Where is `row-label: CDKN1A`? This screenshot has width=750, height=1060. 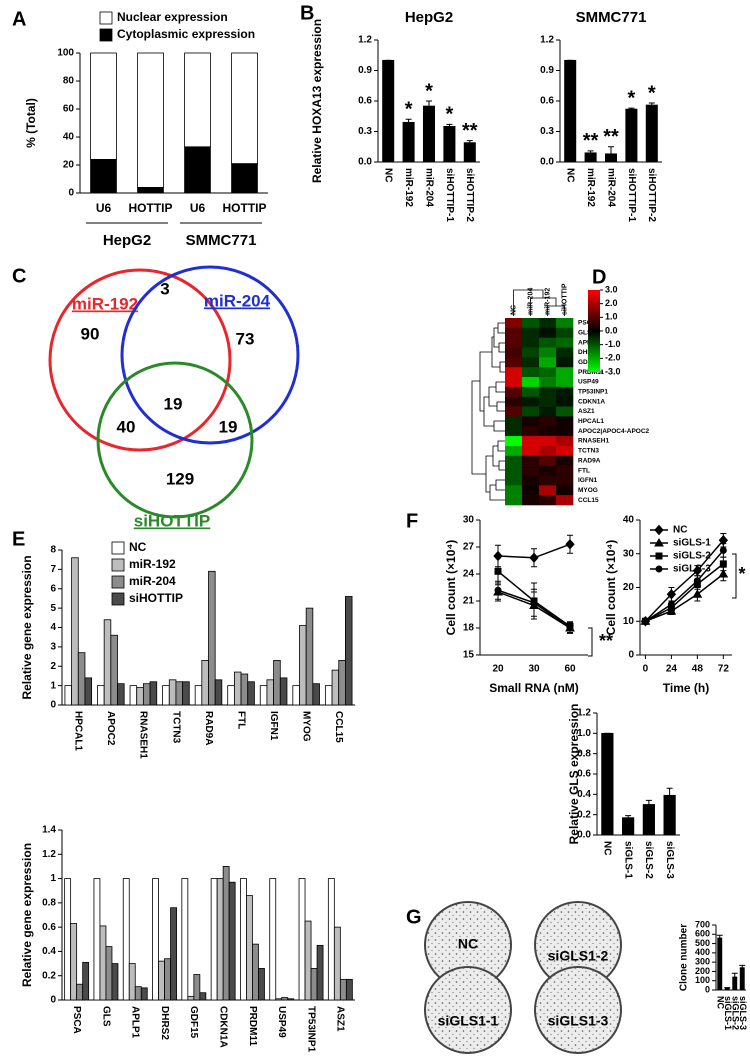 row-label: CDKN1A is located at coordinates (591, 401).